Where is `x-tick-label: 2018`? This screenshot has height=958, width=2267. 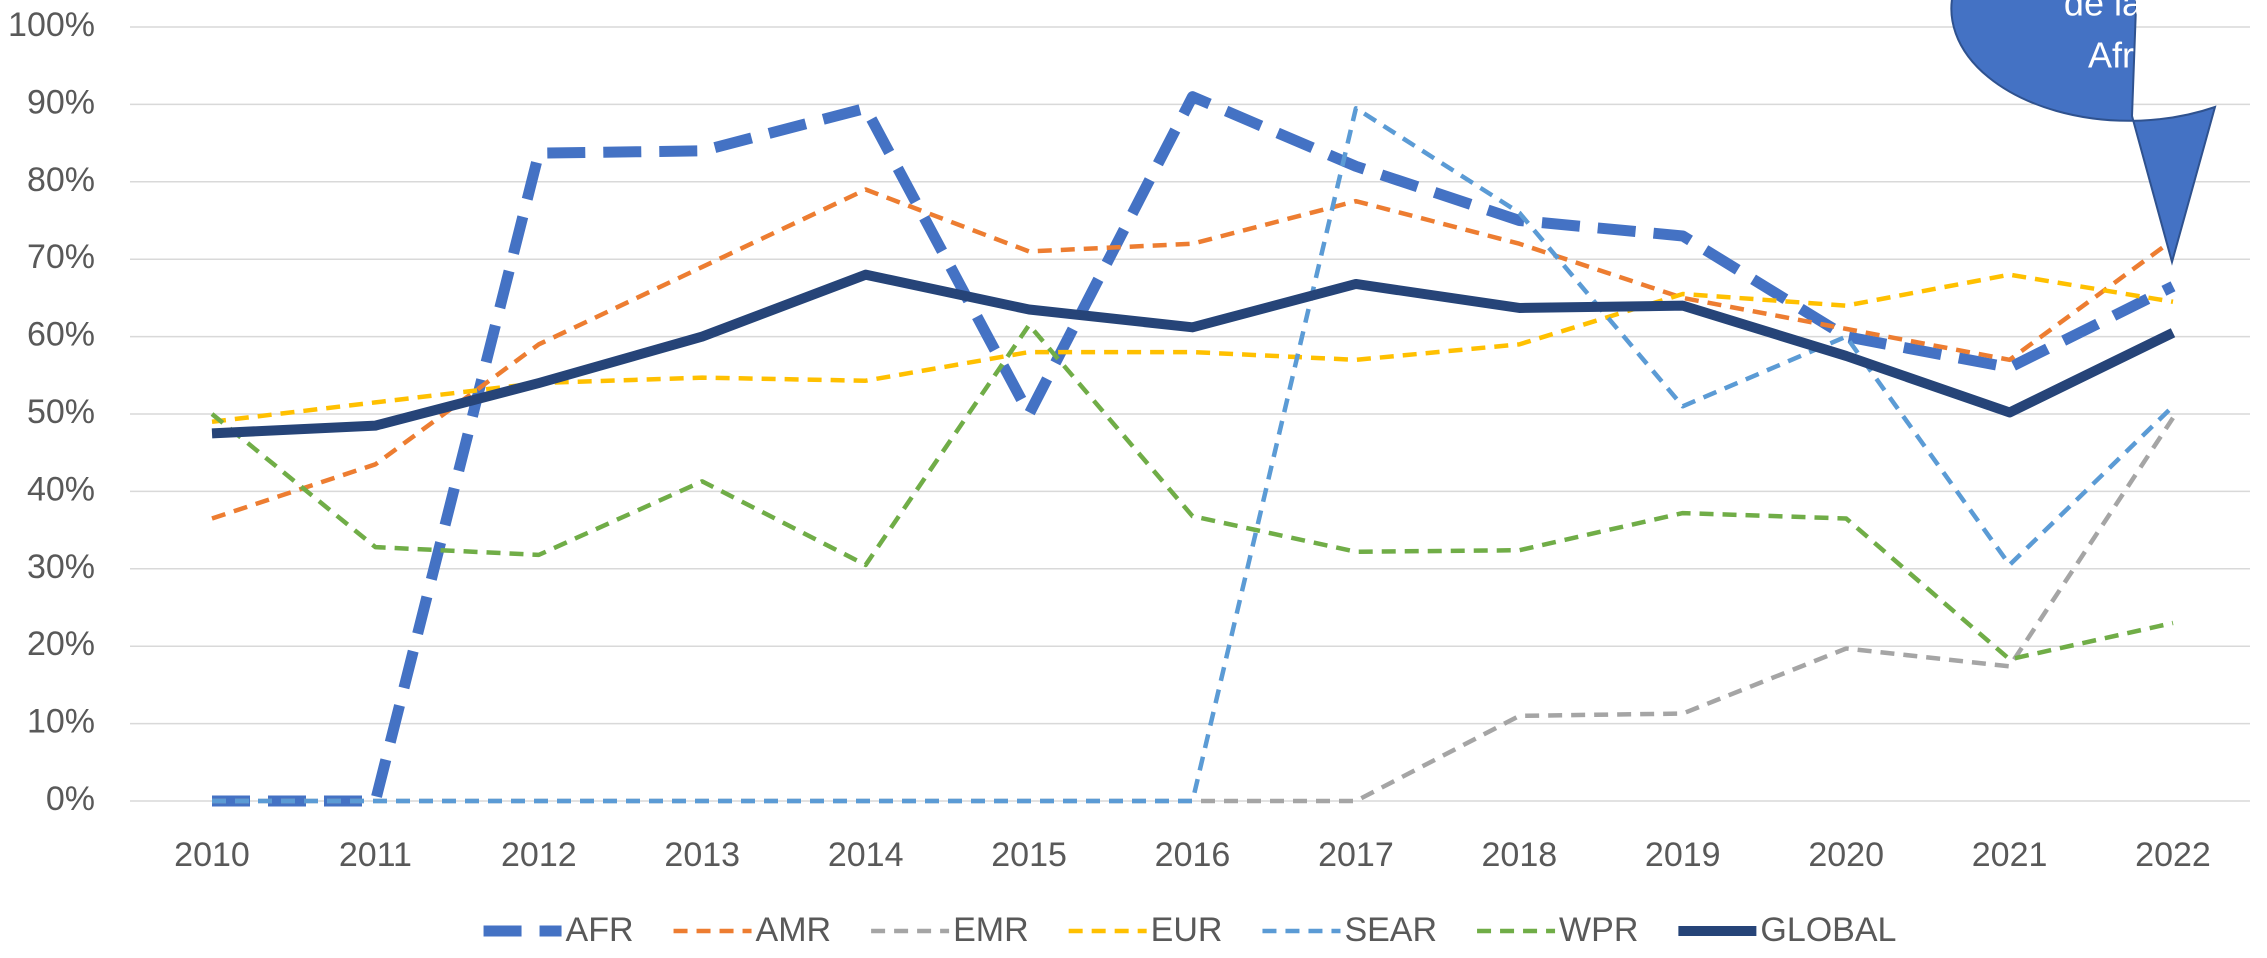 x-tick-label: 2018 is located at coordinates (1520, 855).